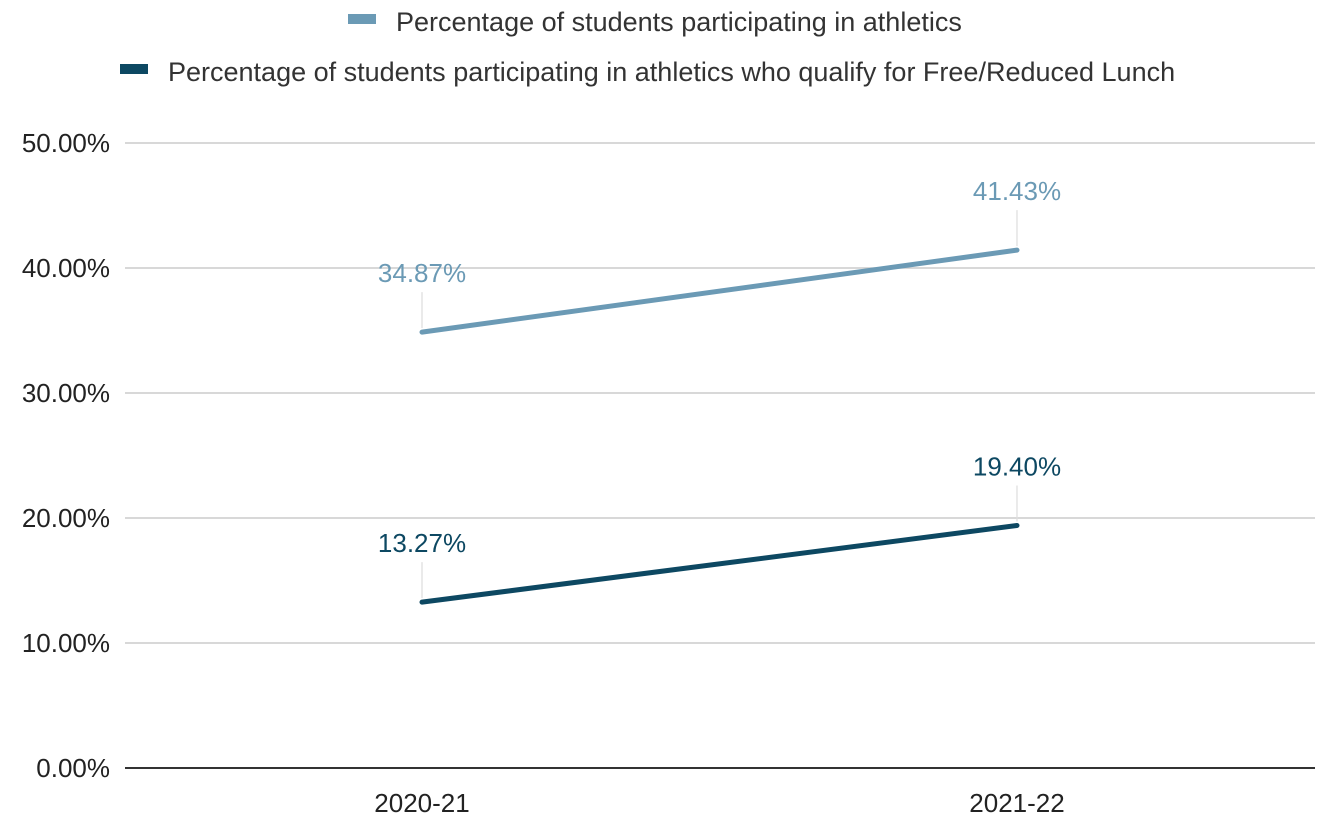 This screenshot has height=818, width=1335. I want to click on x-tick-label-1: 2021-22, so click(1016, 803).